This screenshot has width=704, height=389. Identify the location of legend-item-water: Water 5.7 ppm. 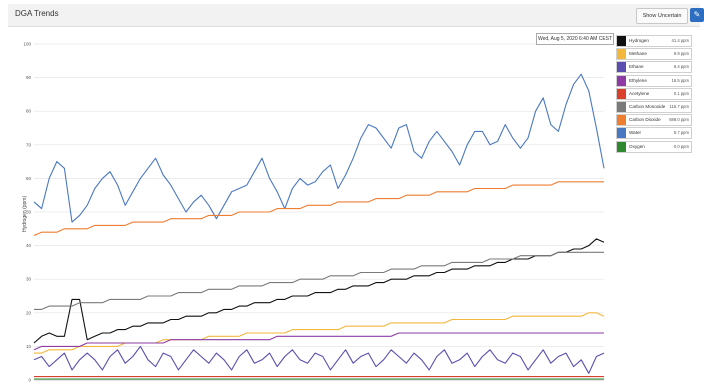
(654, 133).